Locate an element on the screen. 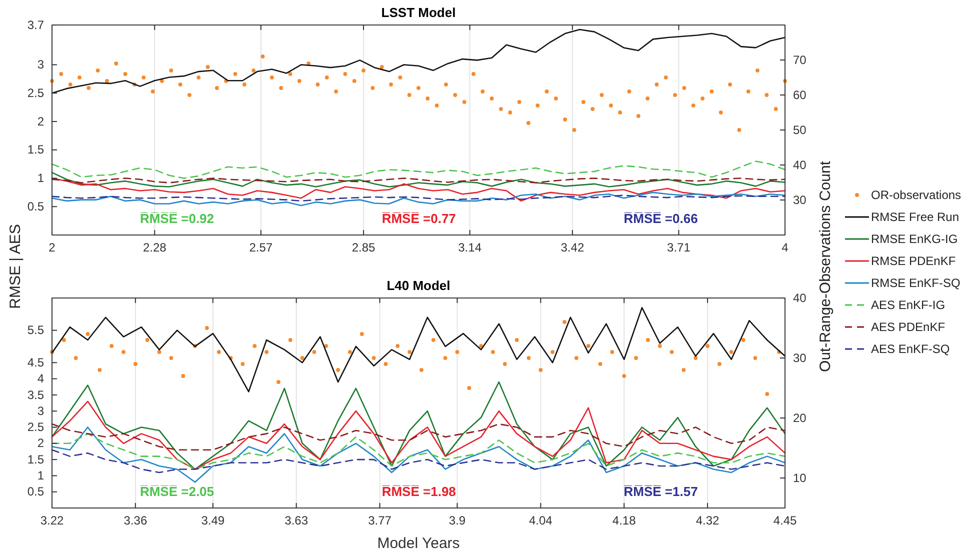 The height and width of the screenshot is (552, 980). annotation: R̅M̅S̅E̅ =1.57 is located at coordinates (661, 491).